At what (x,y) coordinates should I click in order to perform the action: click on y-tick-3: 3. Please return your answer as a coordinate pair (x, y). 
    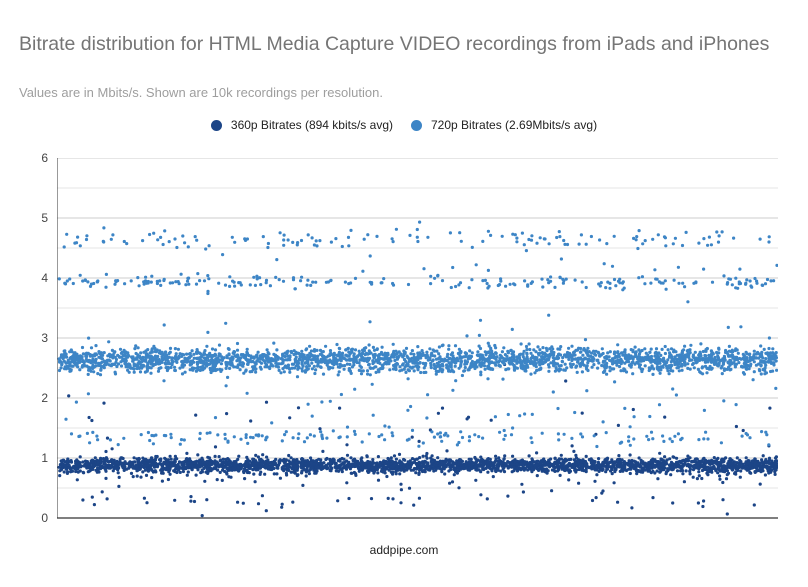
    Looking at the image, I should click on (44, 338).